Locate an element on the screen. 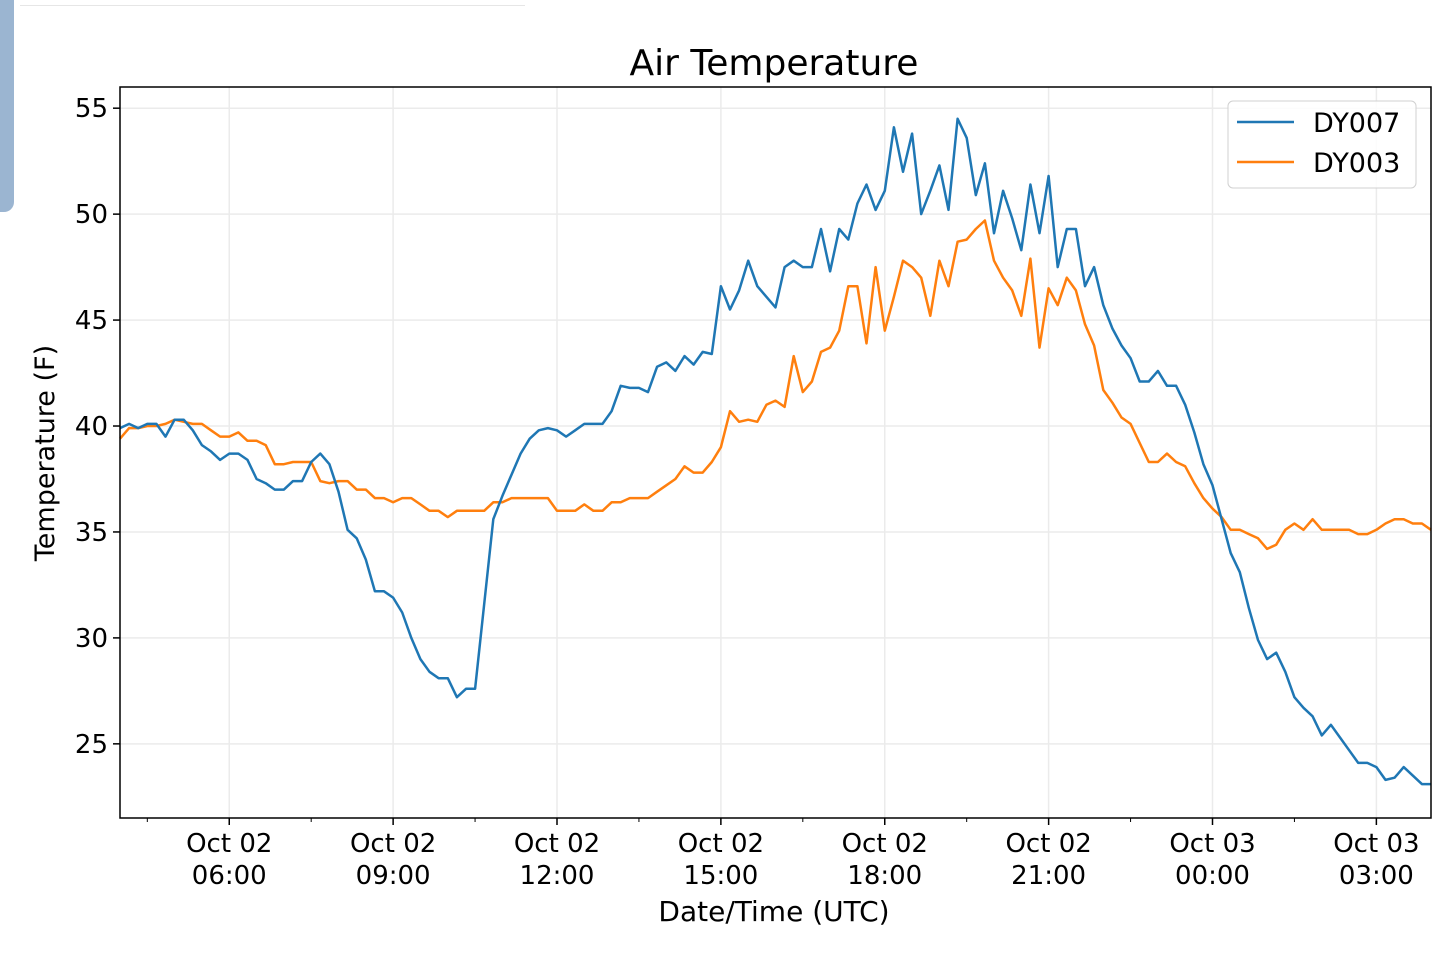 This screenshot has width=1436, height=954. legend-label-dy007: DY007 is located at coordinates (1356, 123).